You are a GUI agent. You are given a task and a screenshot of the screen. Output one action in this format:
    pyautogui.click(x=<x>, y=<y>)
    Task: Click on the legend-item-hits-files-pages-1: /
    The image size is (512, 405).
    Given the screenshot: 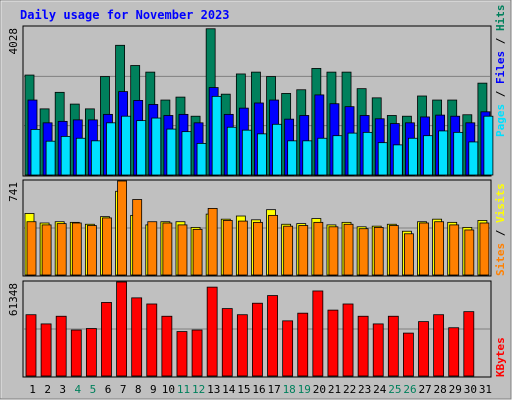 What is the action you would take?
    pyautogui.click(x=500, y=94)
    